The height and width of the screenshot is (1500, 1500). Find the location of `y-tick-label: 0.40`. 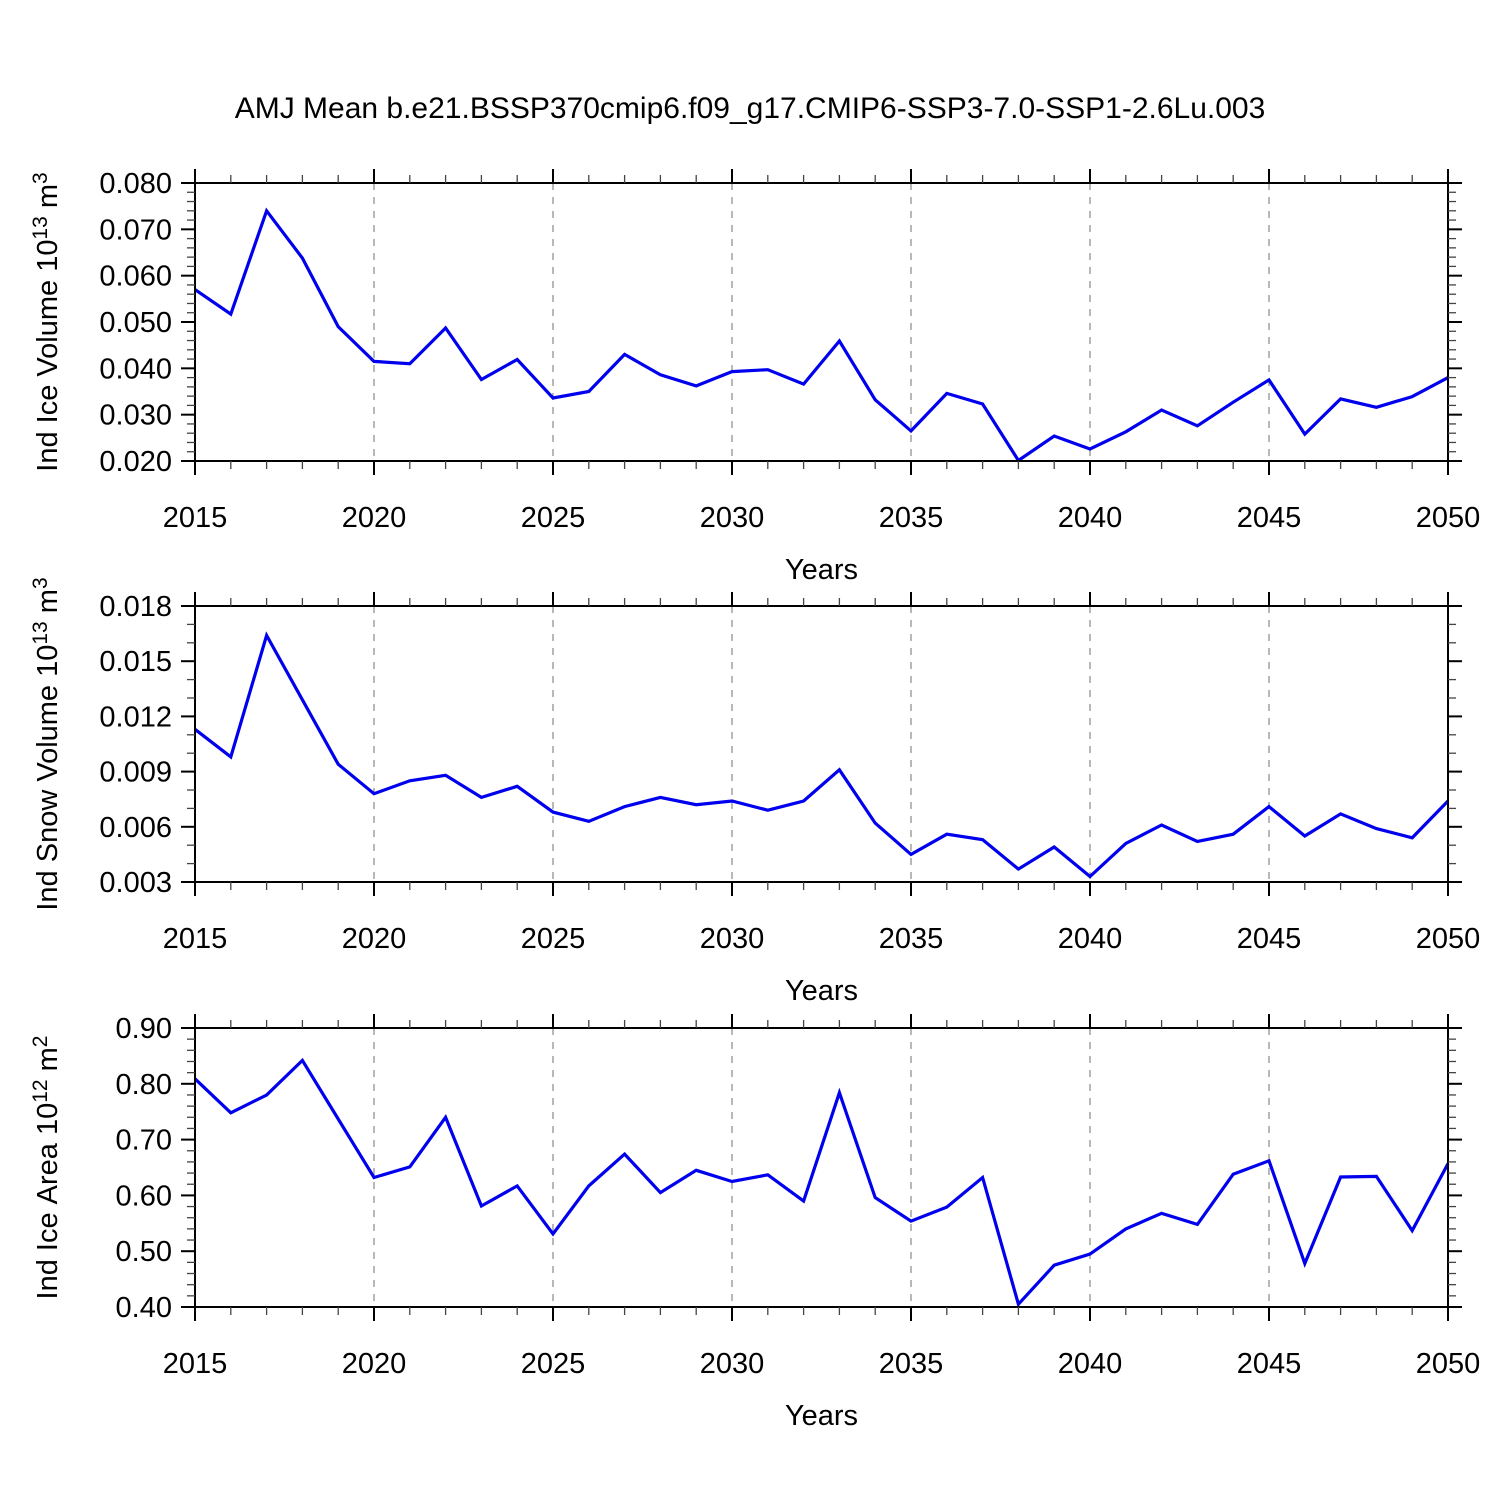

y-tick-label: 0.40 is located at coordinates (144, 1308).